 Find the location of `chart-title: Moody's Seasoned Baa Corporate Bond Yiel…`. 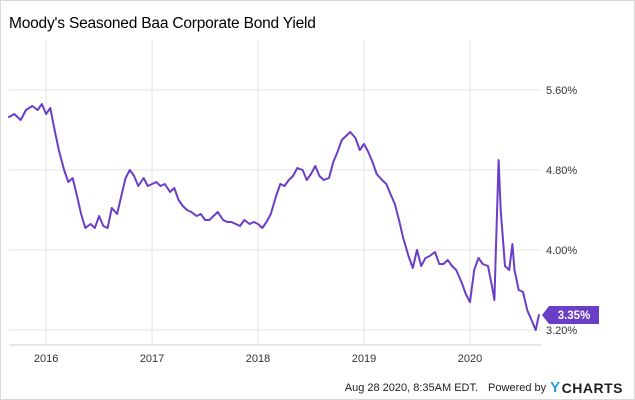

chart-title: Moody's Seasoned Baa Corporate Bond Yiel… is located at coordinates (162, 23).